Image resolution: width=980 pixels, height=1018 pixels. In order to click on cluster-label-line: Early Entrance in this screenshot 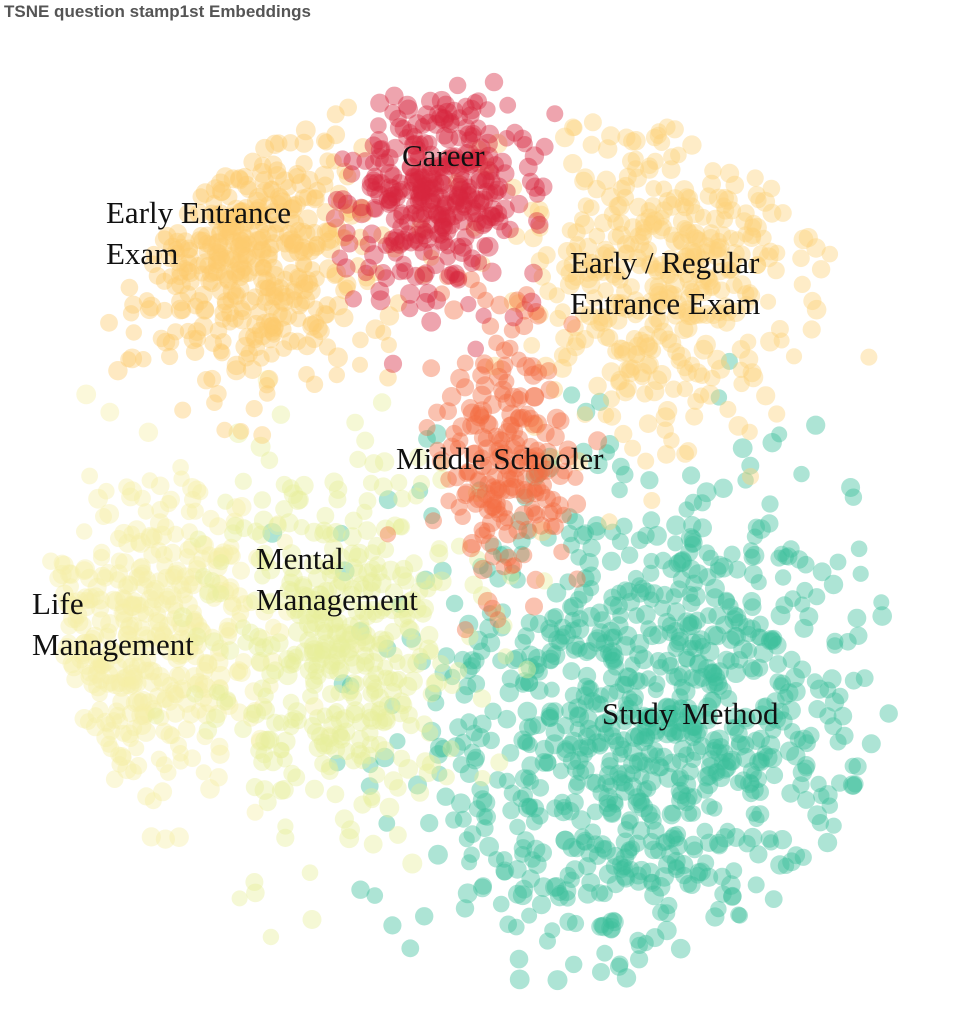, I will do `click(198, 212)`.